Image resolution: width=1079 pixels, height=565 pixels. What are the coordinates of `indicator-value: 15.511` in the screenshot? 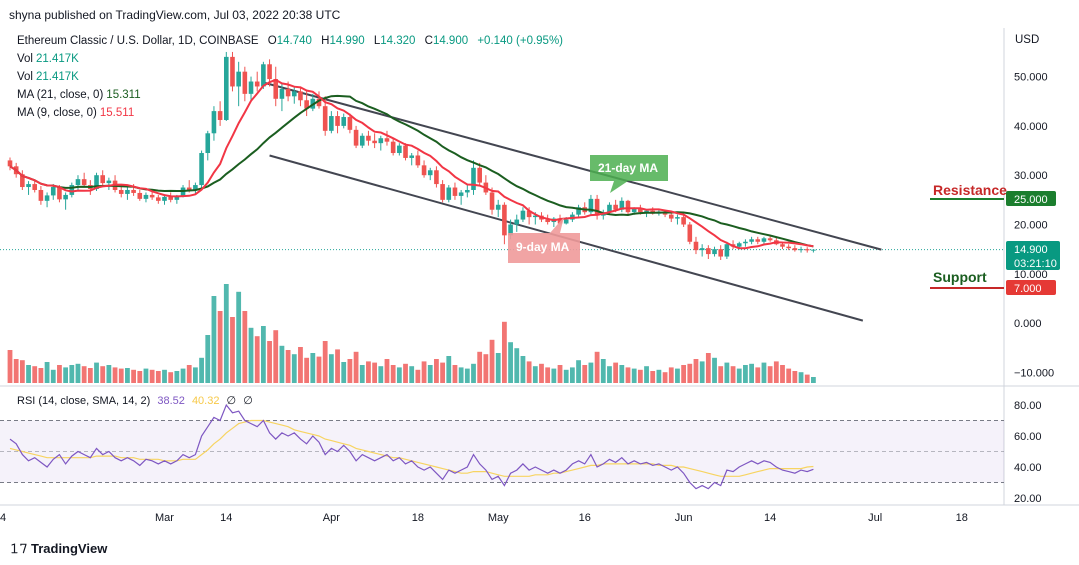 It's located at (117, 113).